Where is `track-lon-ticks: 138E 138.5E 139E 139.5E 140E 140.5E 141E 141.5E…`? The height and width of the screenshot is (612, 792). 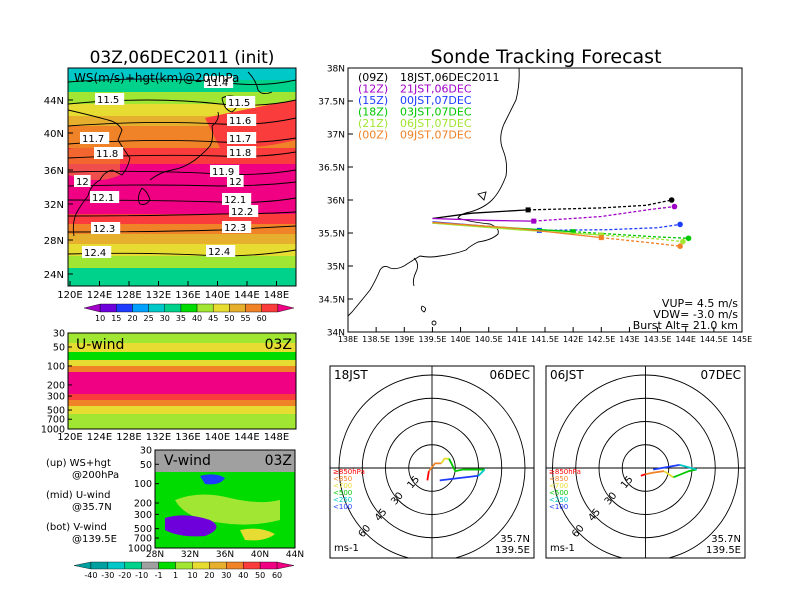 track-lon-ticks: 138E 138.5E 139E 139.5E 140E 140.5E 141E 141.5E… is located at coordinates (545, 335).